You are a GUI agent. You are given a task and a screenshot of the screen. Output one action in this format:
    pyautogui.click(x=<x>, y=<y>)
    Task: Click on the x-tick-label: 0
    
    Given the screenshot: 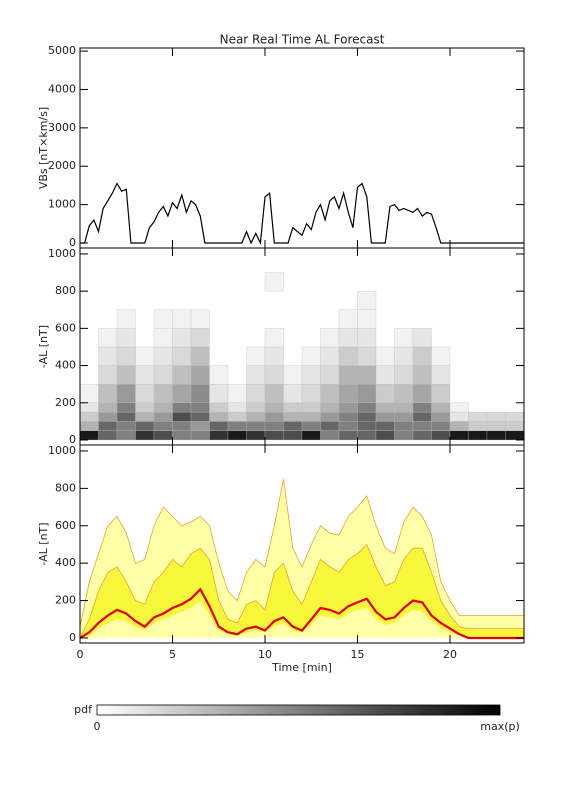 What is the action you would take?
    pyautogui.click(x=80, y=654)
    